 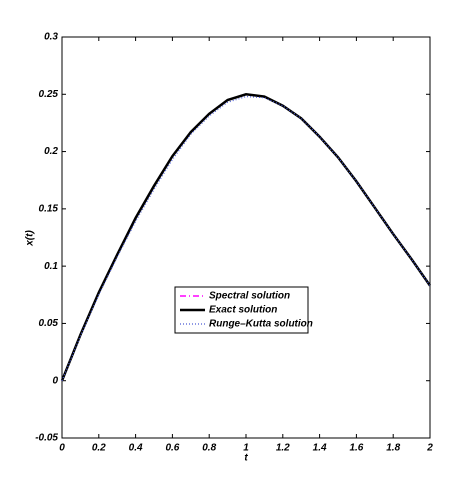 What do you see at coordinates (172, 448) in the screenshot?
I see `x-tick-label: 0.6` at bounding box center [172, 448].